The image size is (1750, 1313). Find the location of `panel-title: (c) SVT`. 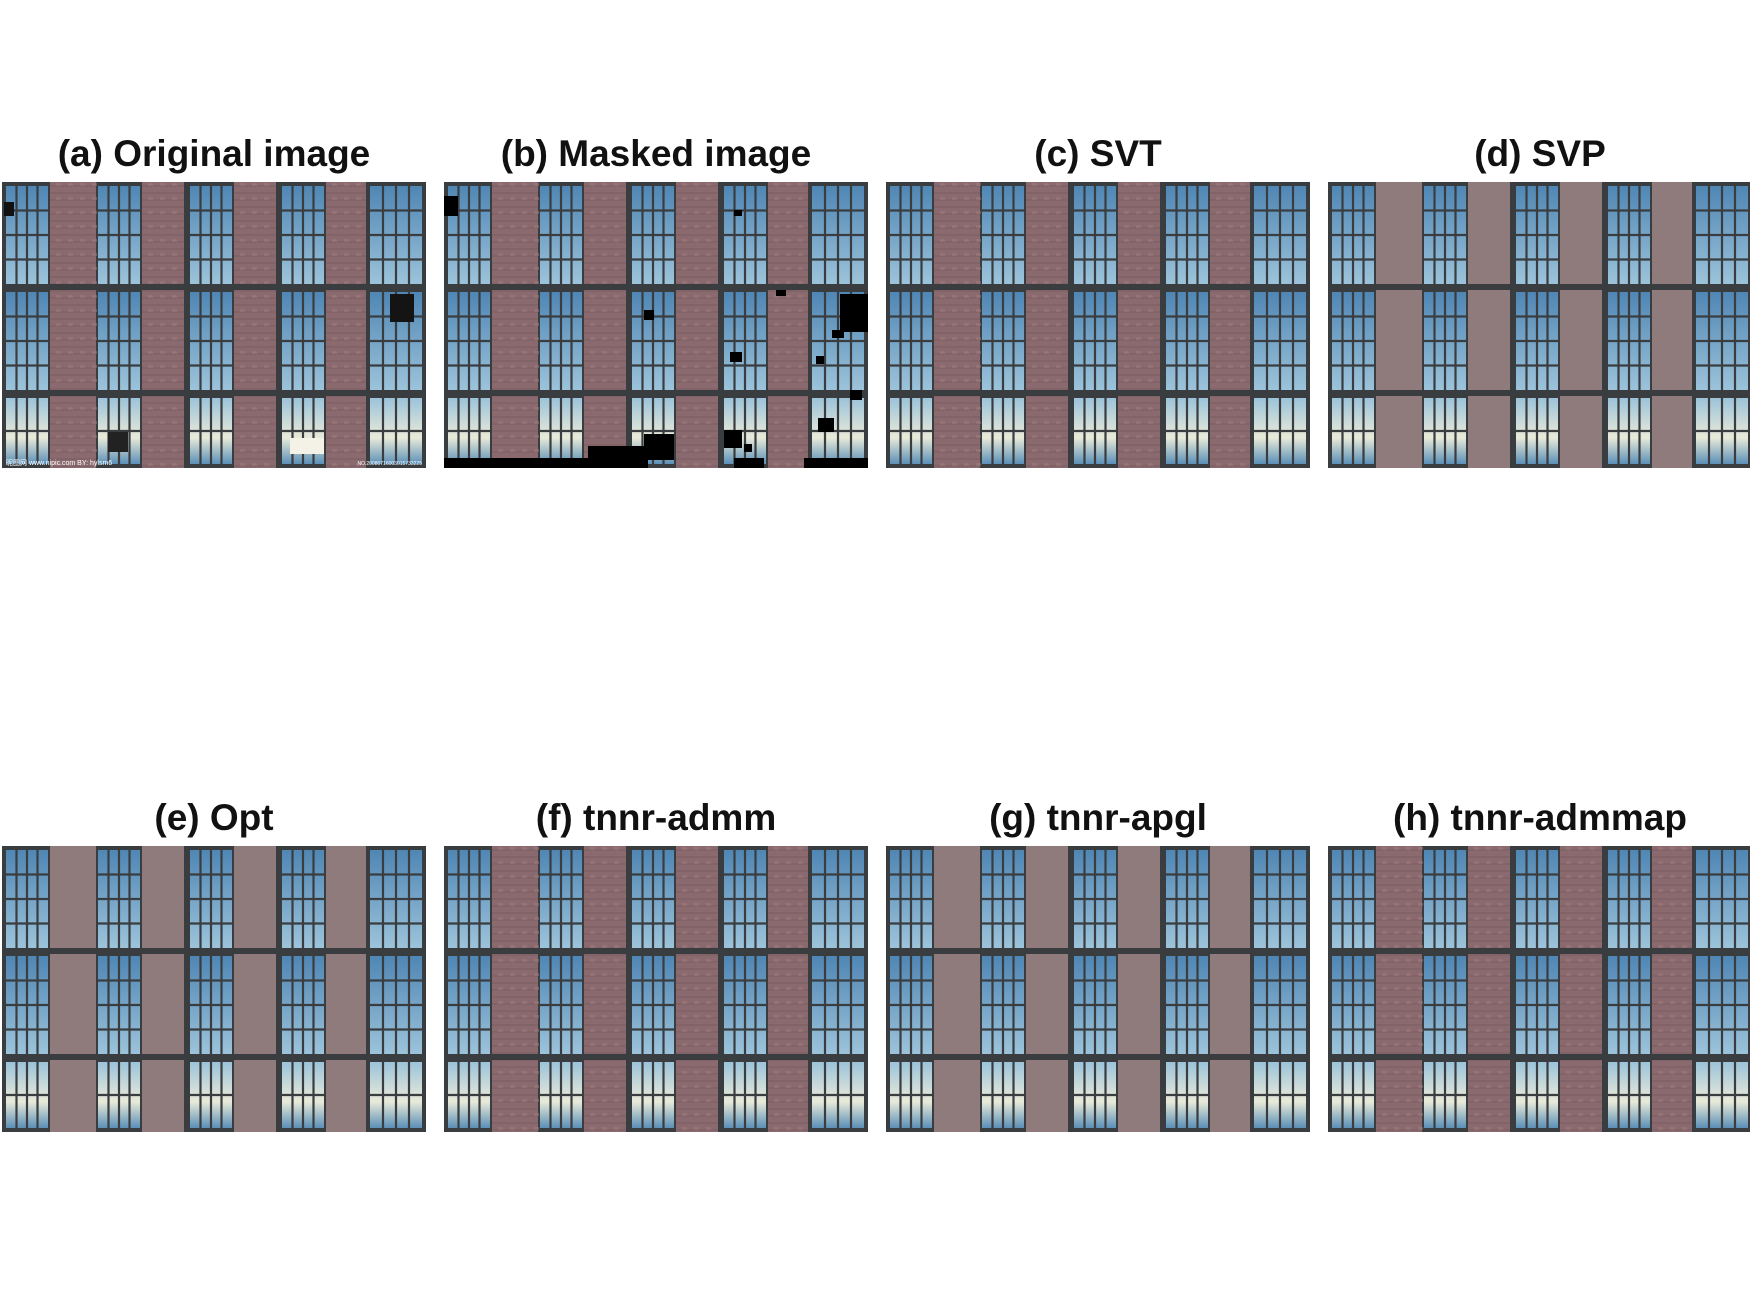

panel-title: (c) SVT is located at coordinates (1098, 153).